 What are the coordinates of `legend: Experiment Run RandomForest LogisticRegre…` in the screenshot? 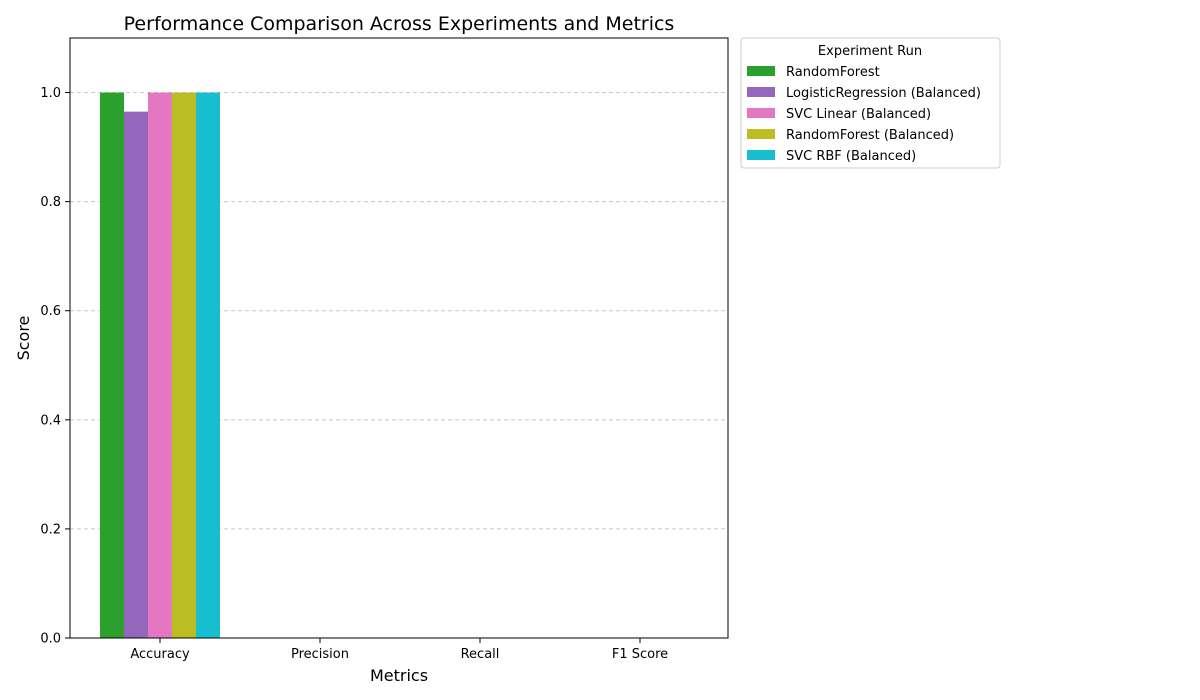 It's located at (870, 103).